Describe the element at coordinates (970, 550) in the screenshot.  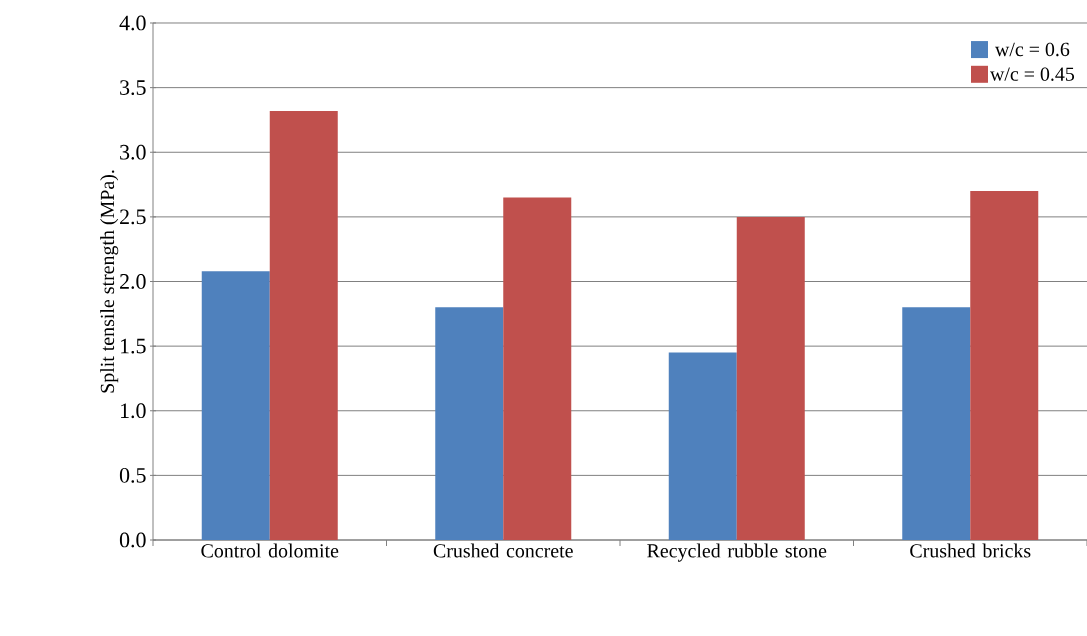
I see `x-tick-label: Crushed bricks` at that location.